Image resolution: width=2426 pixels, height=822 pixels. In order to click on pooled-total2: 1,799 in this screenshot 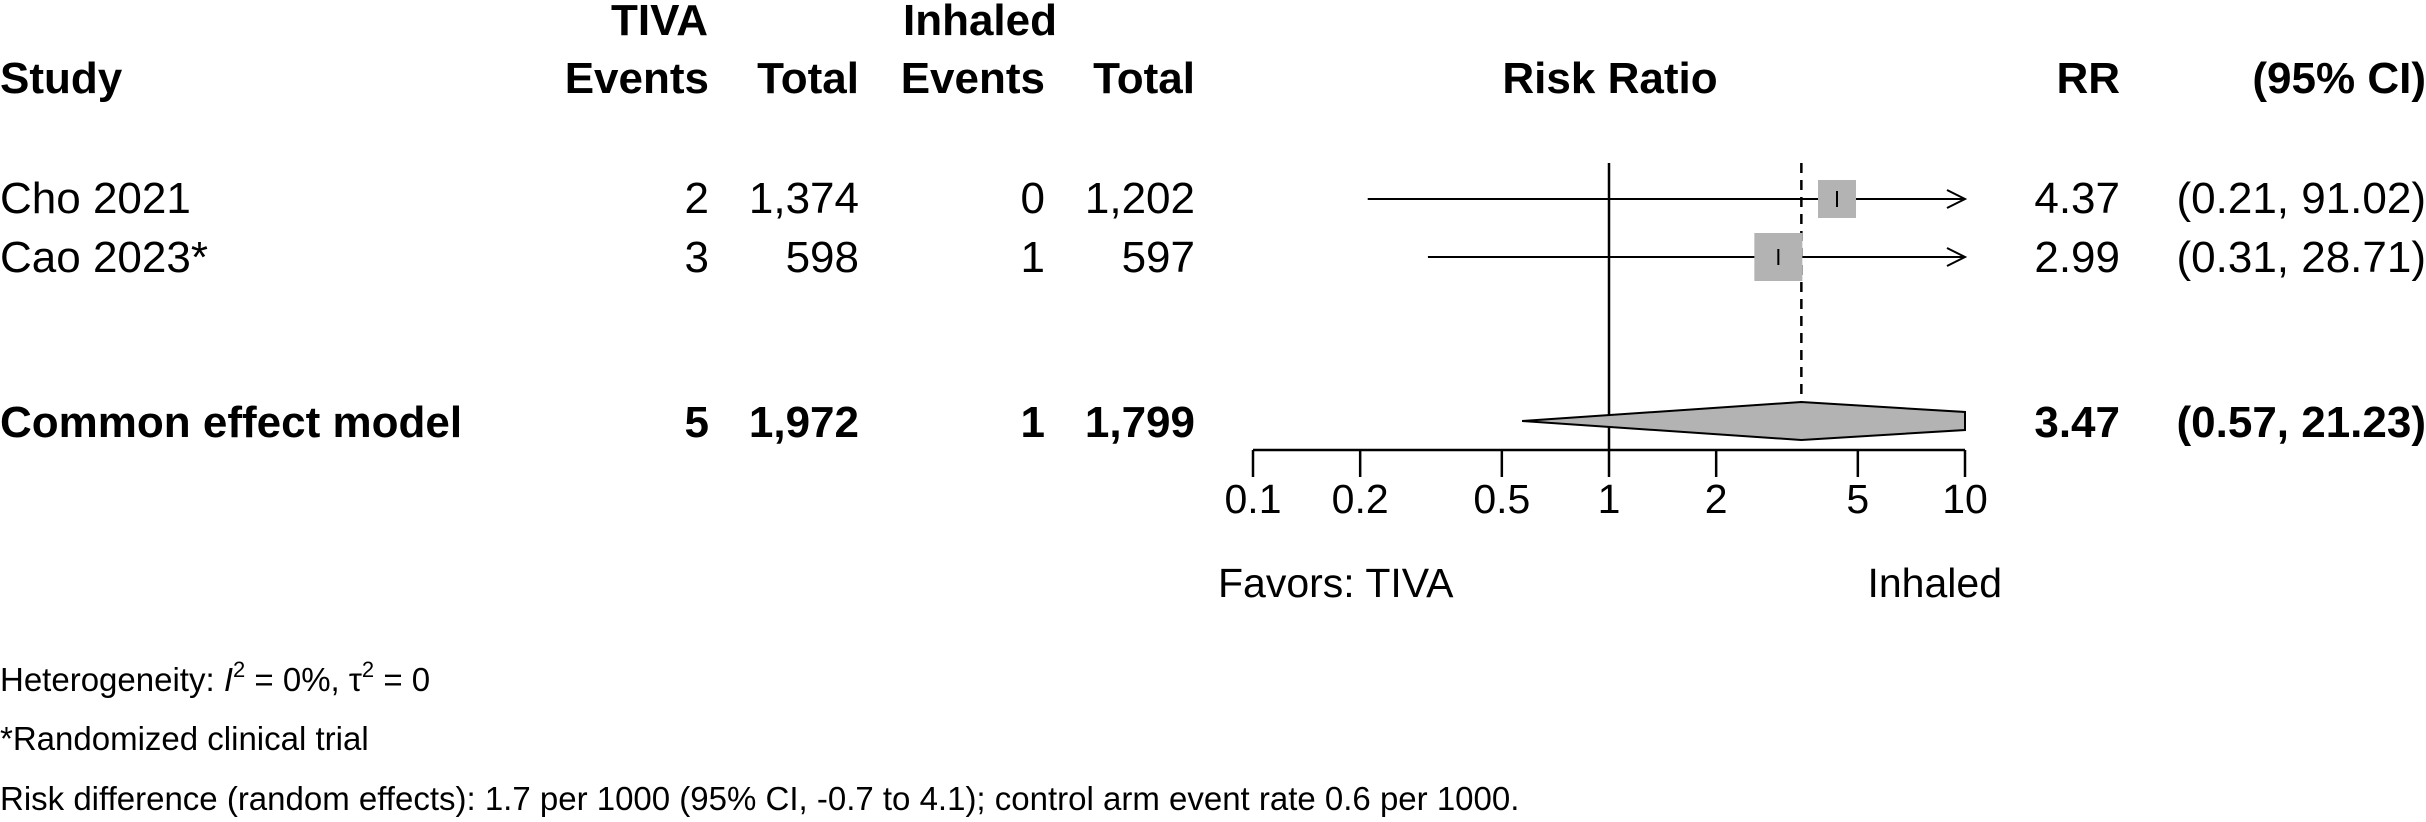, I will do `click(1140, 422)`.